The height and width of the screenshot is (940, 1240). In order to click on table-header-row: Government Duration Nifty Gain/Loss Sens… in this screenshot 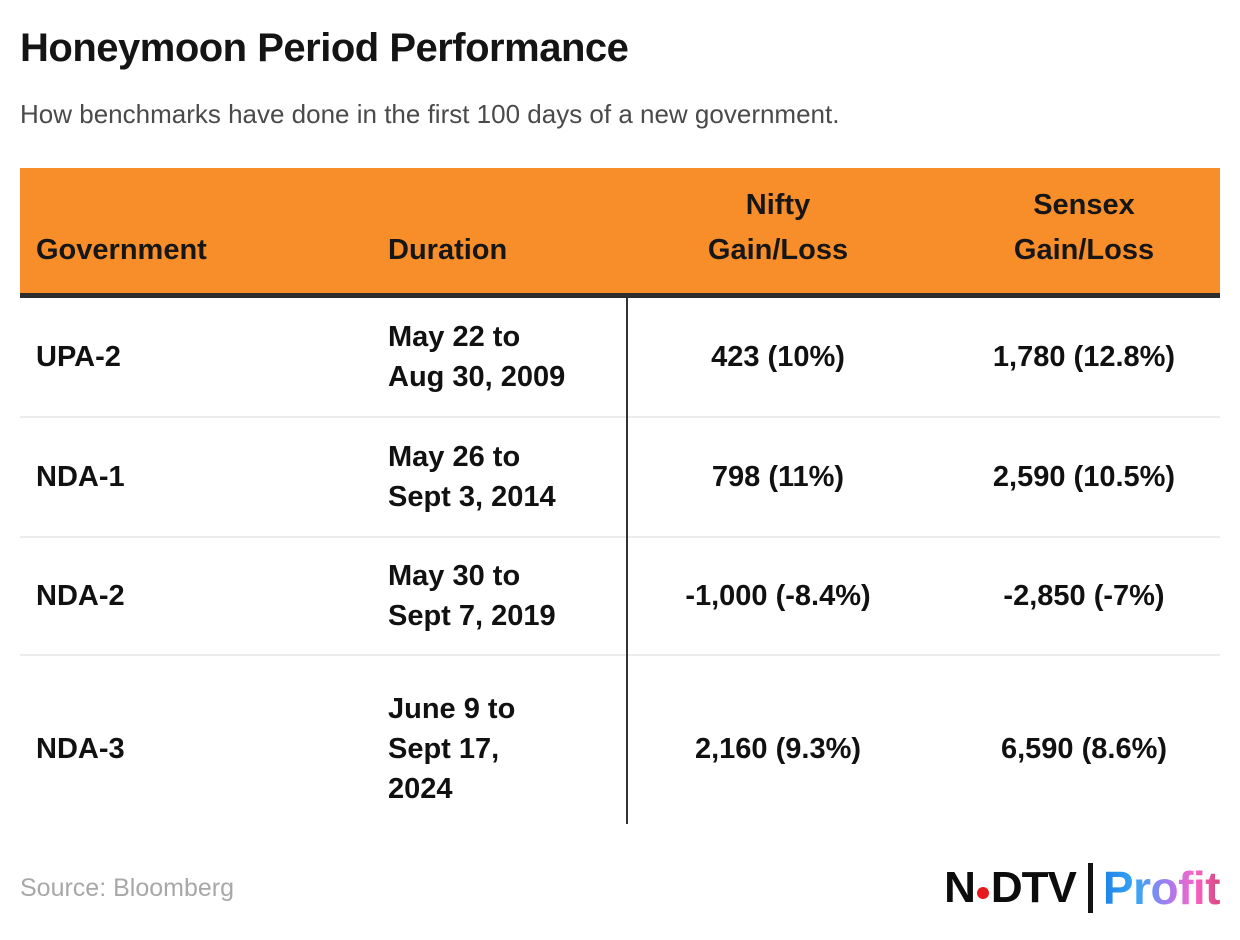, I will do `click(620, 230)`.